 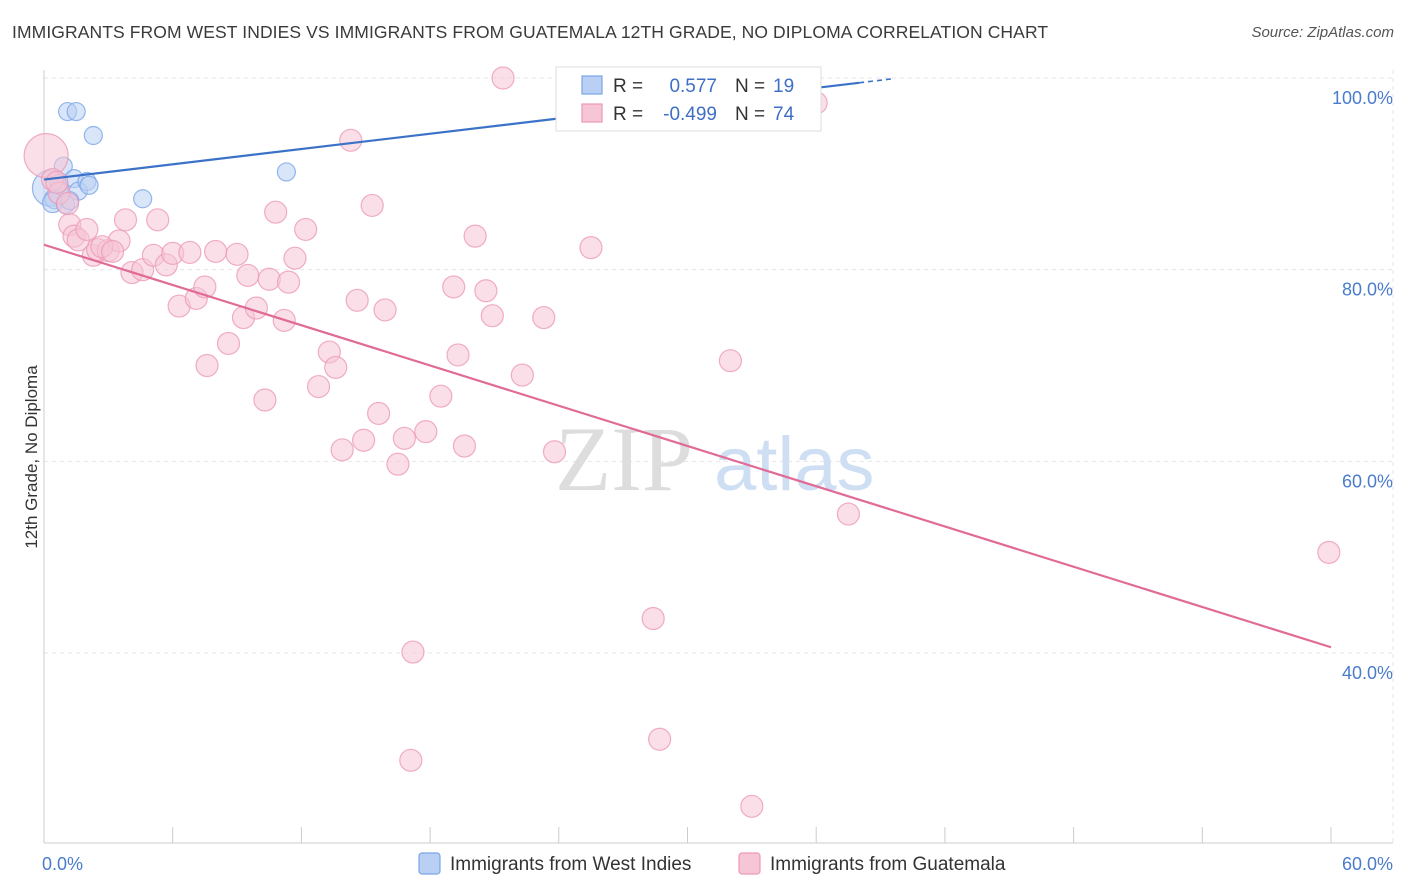 What do you see at coordinates (570, 864) in the screenshot?
I see `legend-label-west-indies: Immigrants from West Indies` at bounding box center [570, 864].